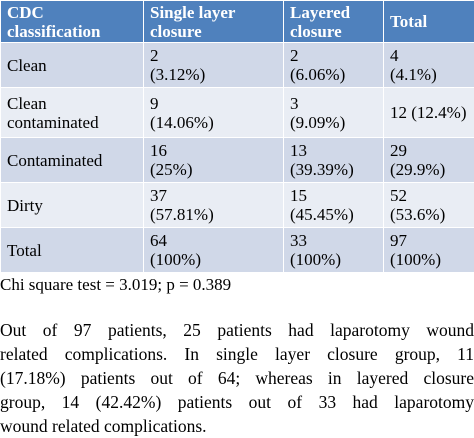 This screenshot has height=438, width=474. I want to click on cell-line: (14.06%), so click(213, 122).